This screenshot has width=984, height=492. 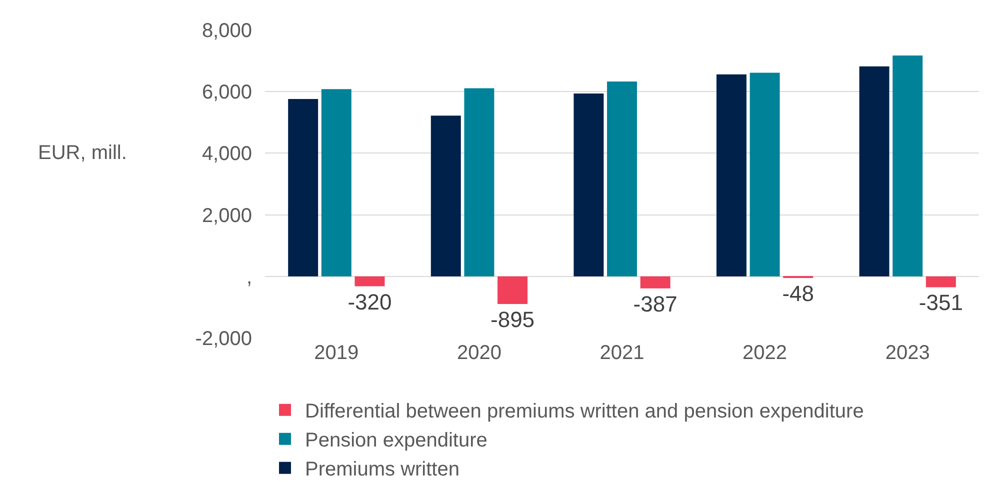 I want to click on data-label: -351, so click(x=940, y=303).